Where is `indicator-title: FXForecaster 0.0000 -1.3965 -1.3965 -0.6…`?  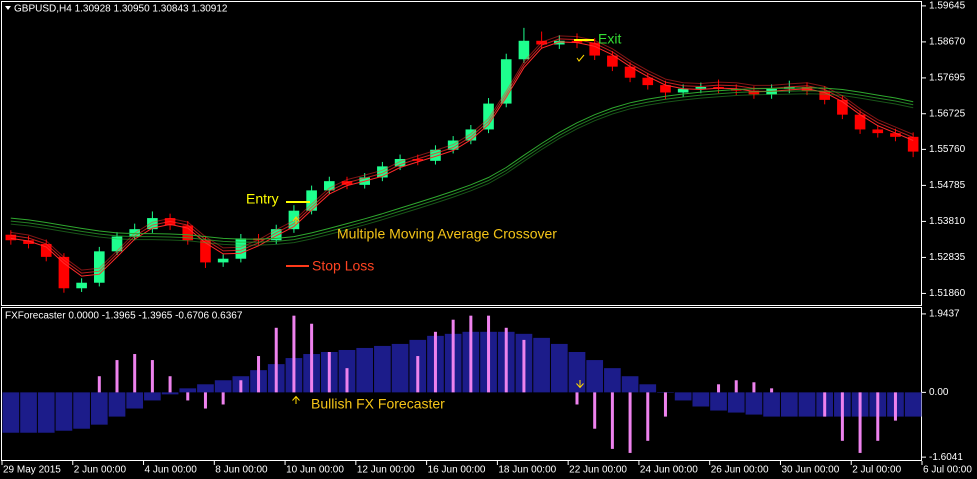 indicator-title: FXForecaster 0.0000 -1.3965 -1.3965 -0.6… is located at coordinates (124, 316).